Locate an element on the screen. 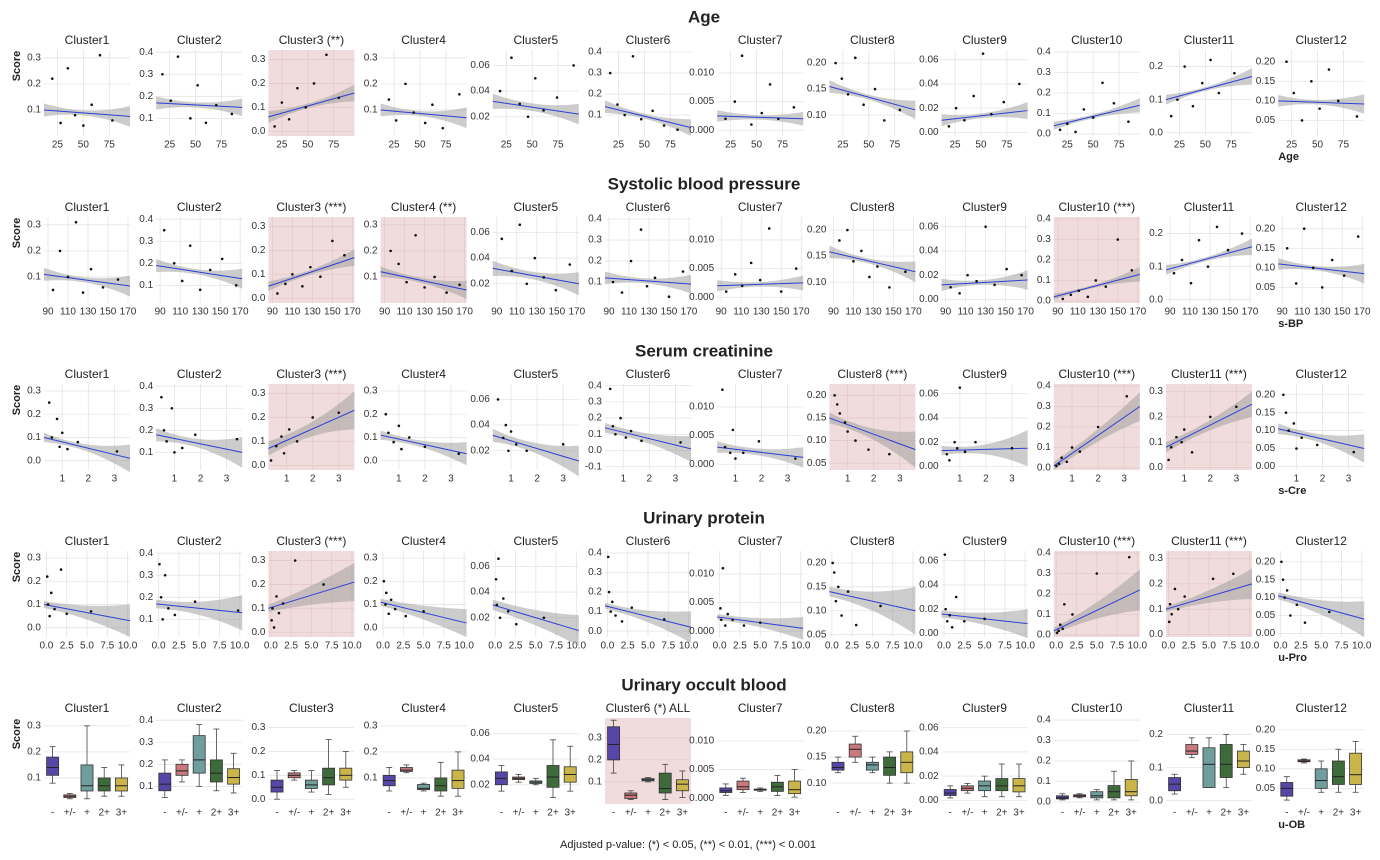 This screenshot has height=860, width=1380. x-tick-label: 75 is located at coordinates (334, 145).